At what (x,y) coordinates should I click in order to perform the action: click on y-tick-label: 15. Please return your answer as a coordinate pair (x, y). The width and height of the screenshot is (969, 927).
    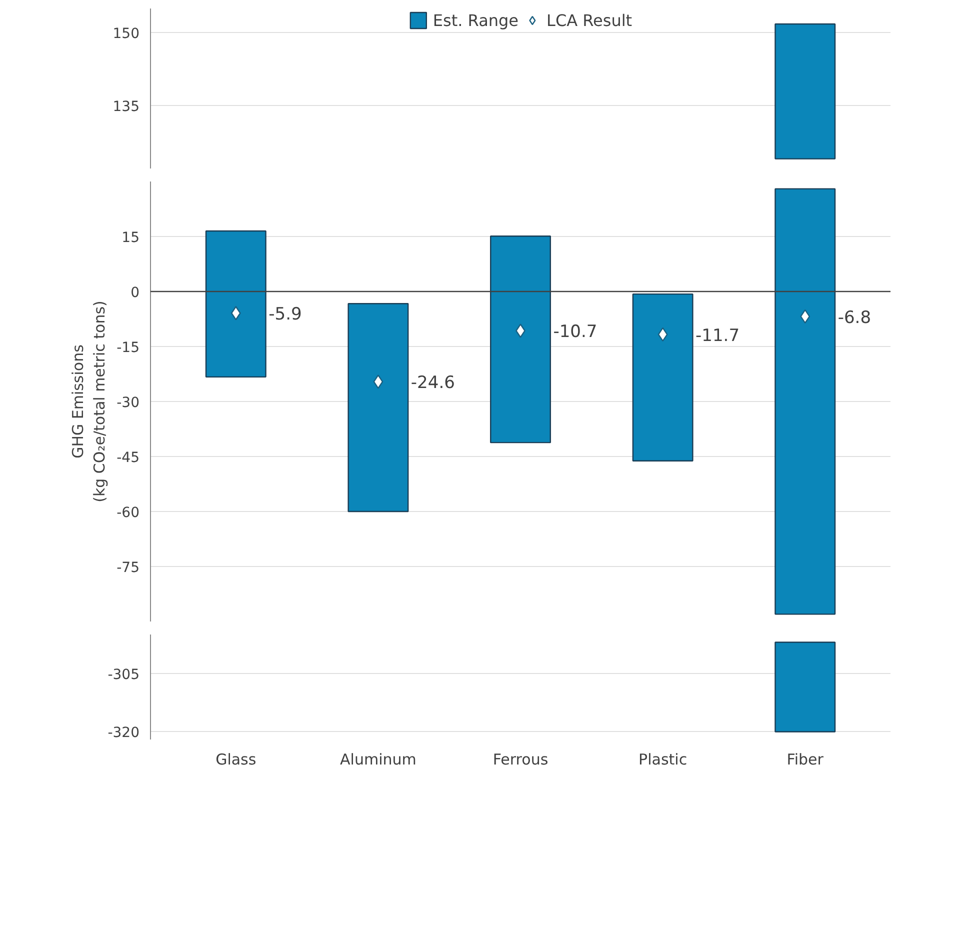
    Looking at the image, I should click on (131, 238).